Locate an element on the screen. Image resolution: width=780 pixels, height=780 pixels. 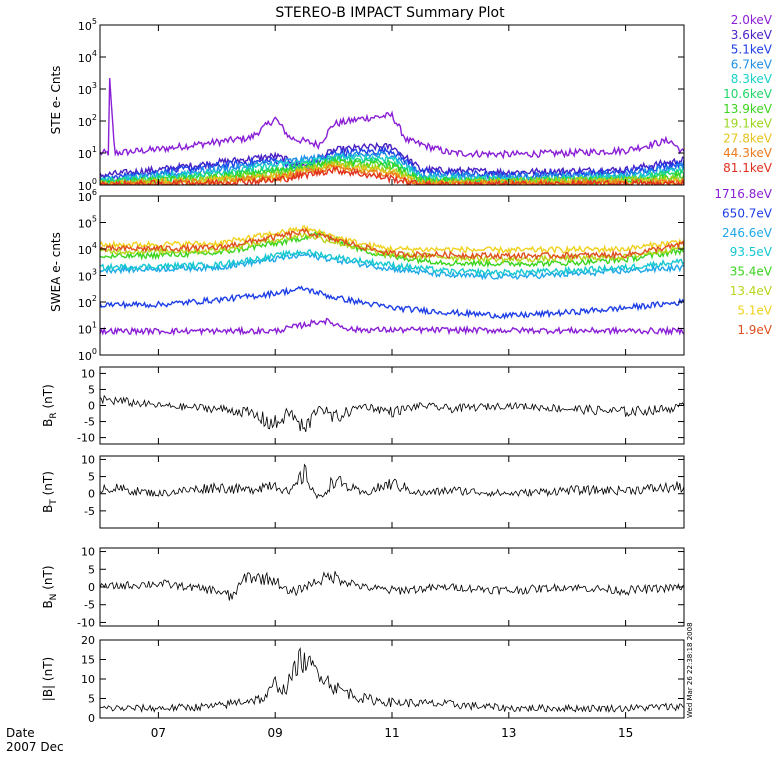
swea-series-13-4eV is located at coordinates (392, 248).